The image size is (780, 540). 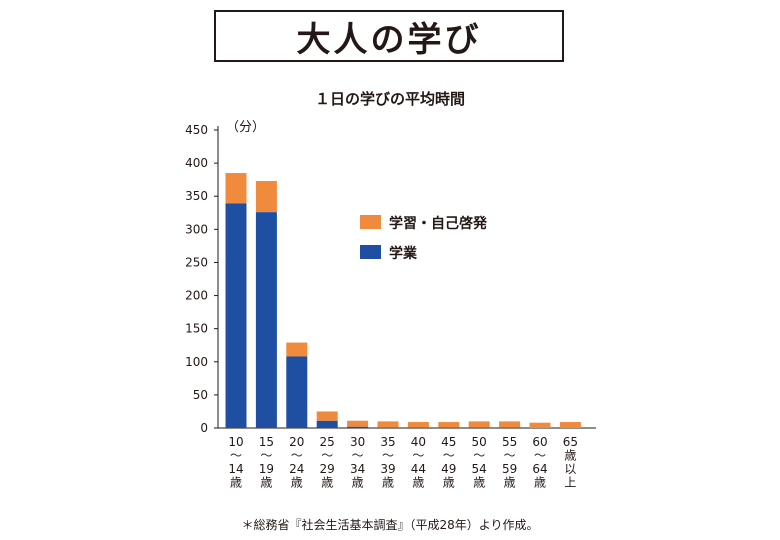 I want to click on x-tick-label: 19, so click(x=266, y=469).